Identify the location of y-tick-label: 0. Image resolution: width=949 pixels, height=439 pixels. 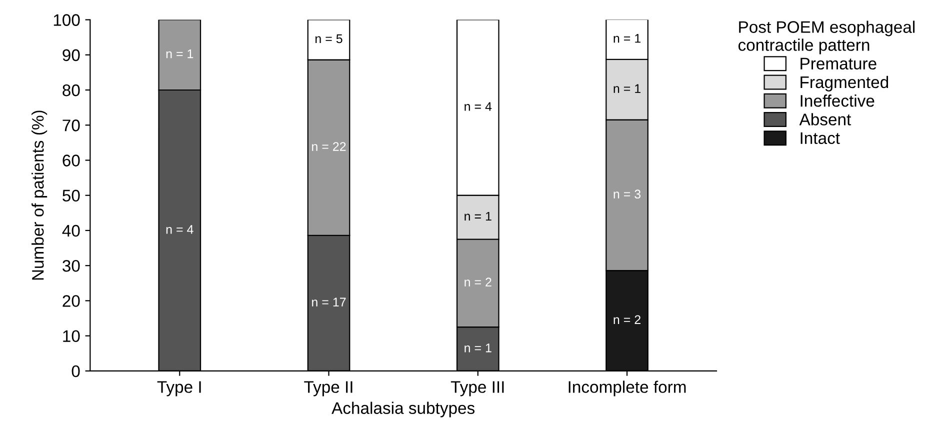
(76, 371).